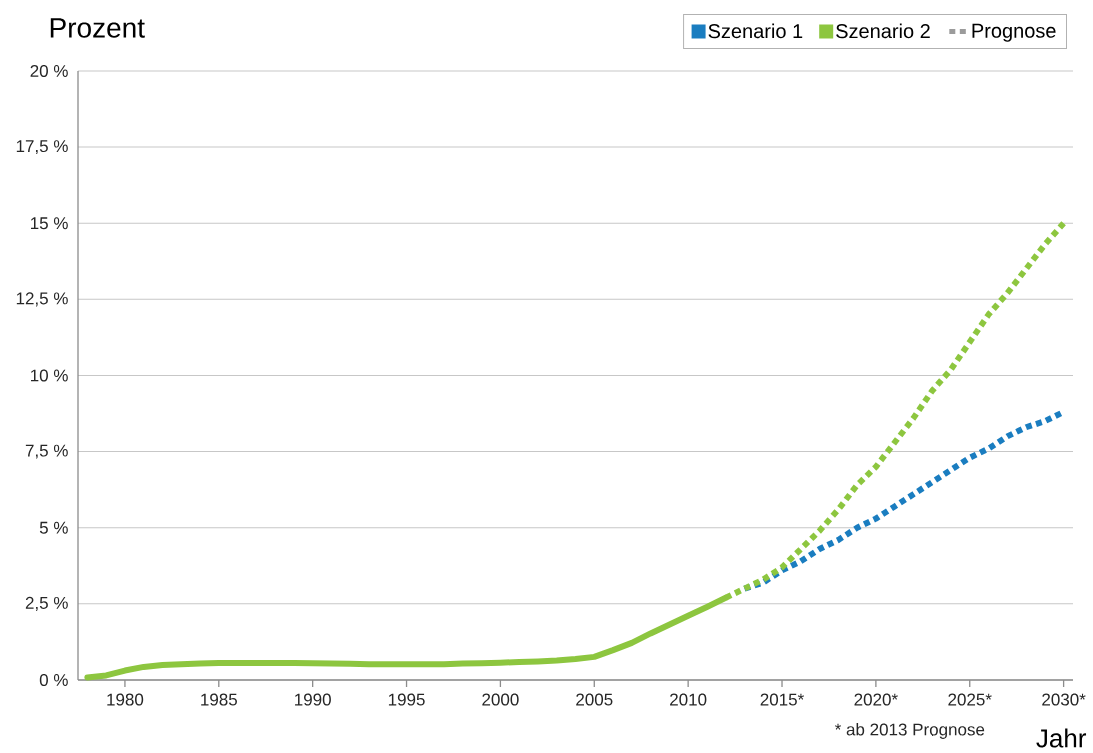 The width and height of the screenshot is (1093, 753). I want to click on y-tick-label: 15 %, so click(49, 223).